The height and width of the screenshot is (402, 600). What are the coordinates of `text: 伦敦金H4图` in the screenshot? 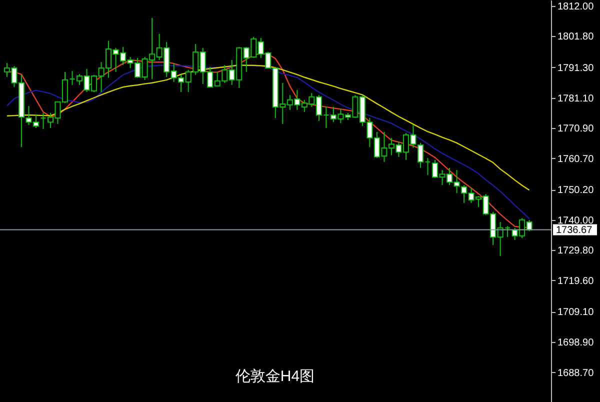 It's located at (275, 376).